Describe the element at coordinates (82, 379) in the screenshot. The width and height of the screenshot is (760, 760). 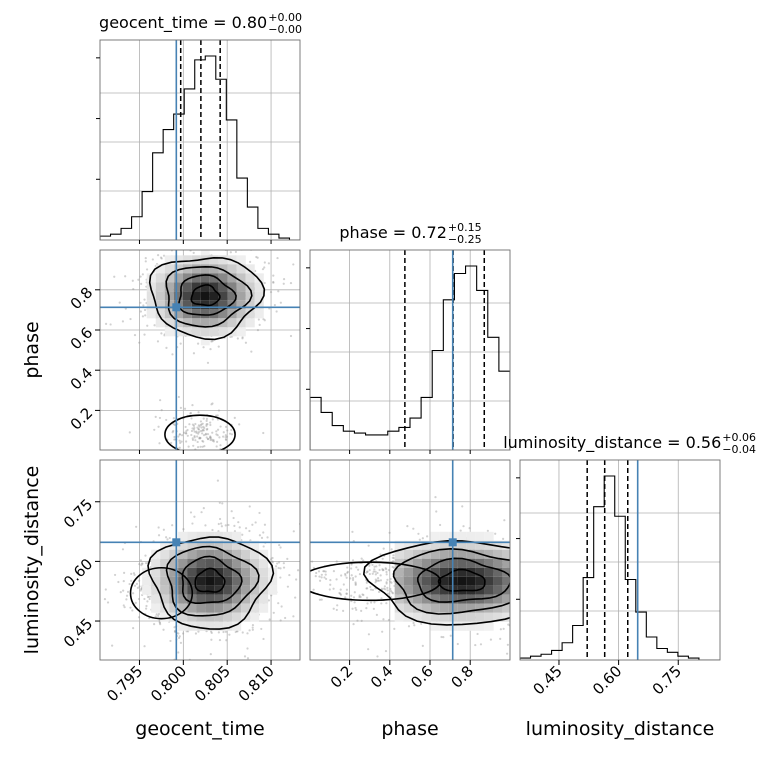
I see `y-tick-label: 0.4` at that location.